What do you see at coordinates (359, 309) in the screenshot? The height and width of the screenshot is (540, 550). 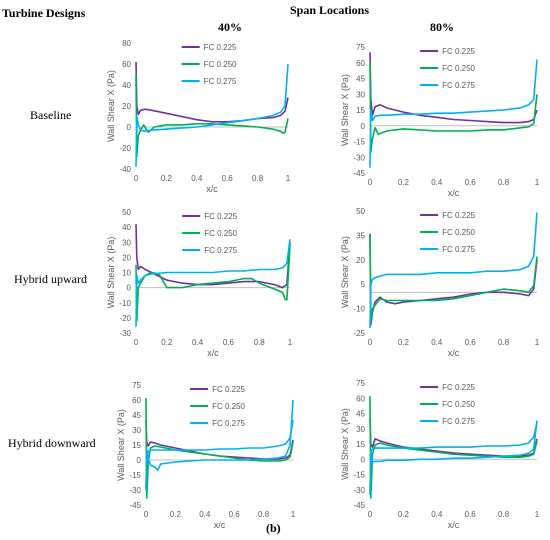 I see `y-tick-label: -10` at bounding box center [359, 309].